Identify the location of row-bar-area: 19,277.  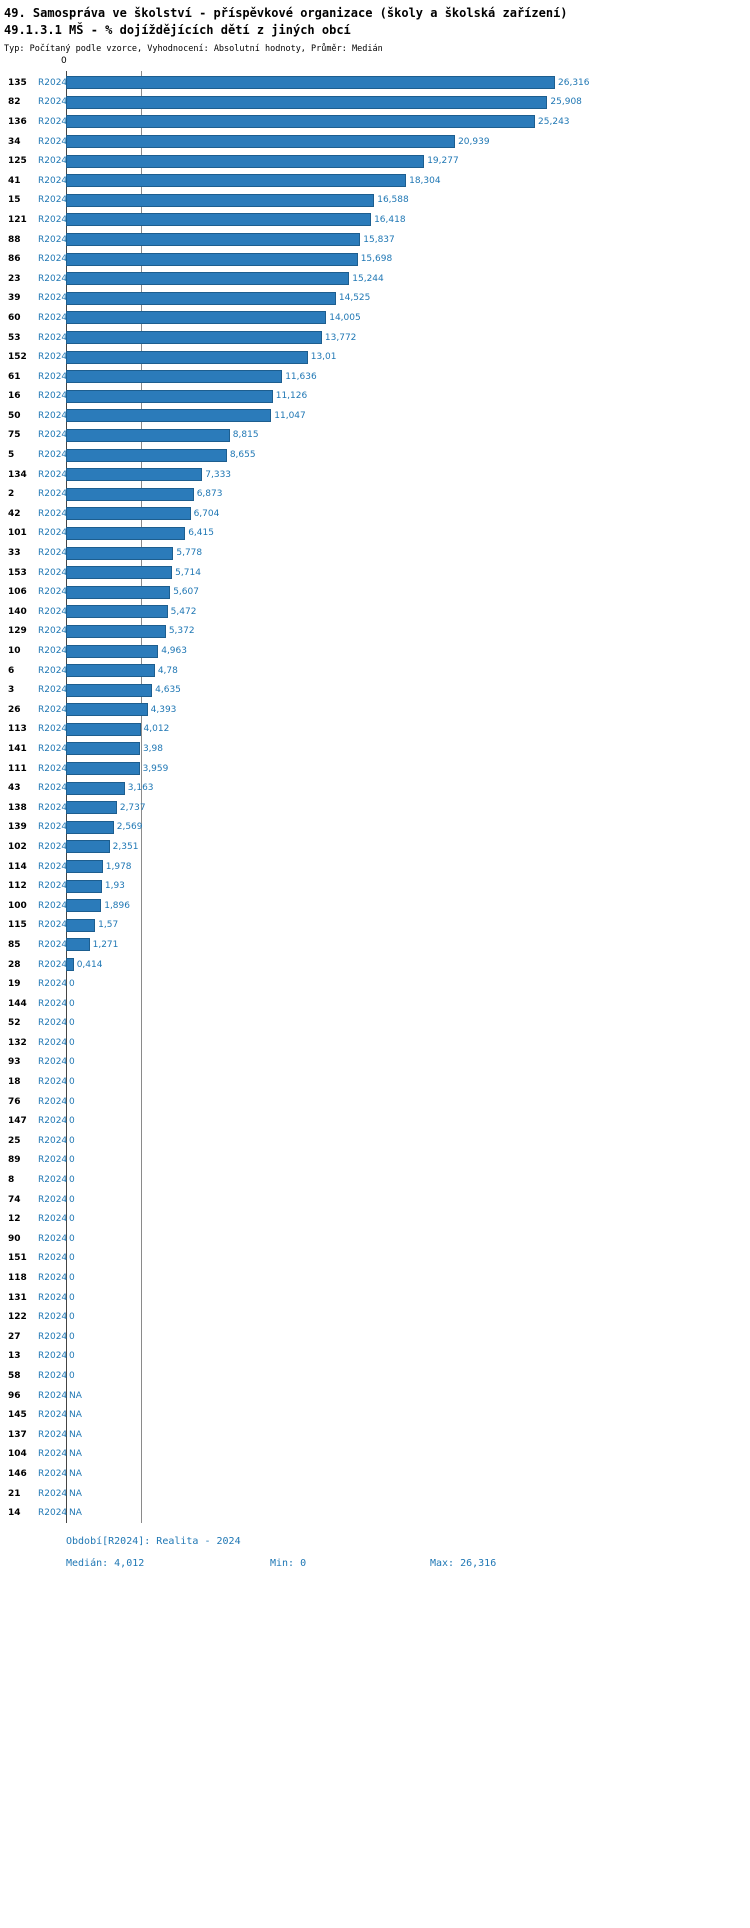
(408, 161).